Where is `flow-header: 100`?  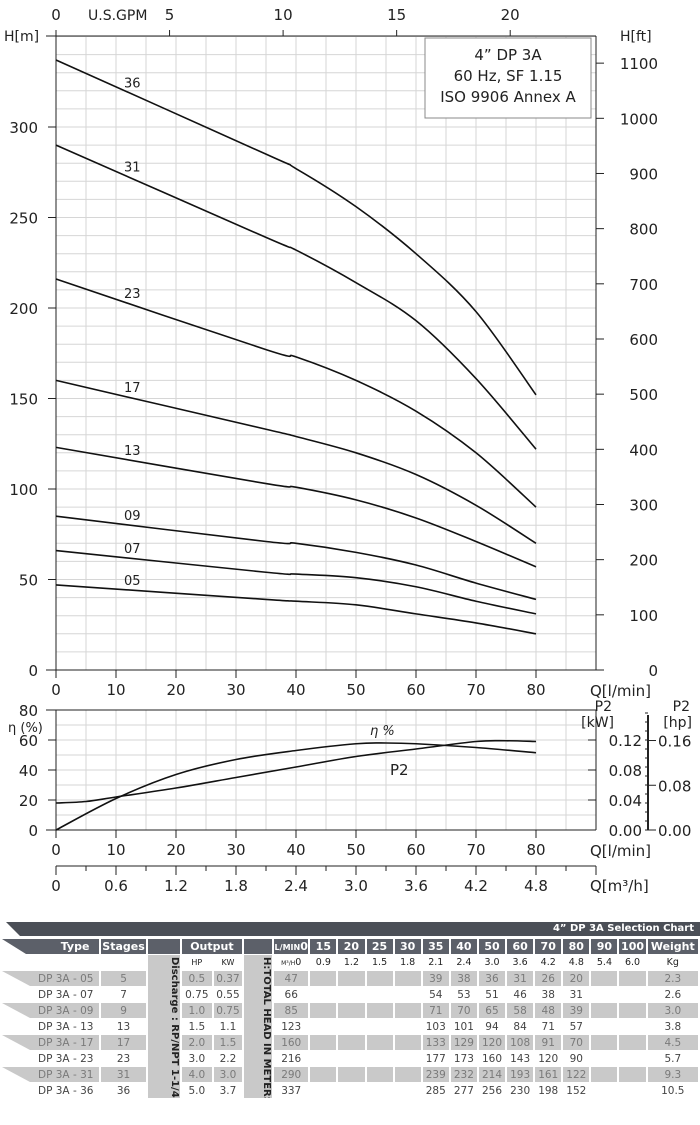 flow-header: 100 is located at coordinates (632, 946).